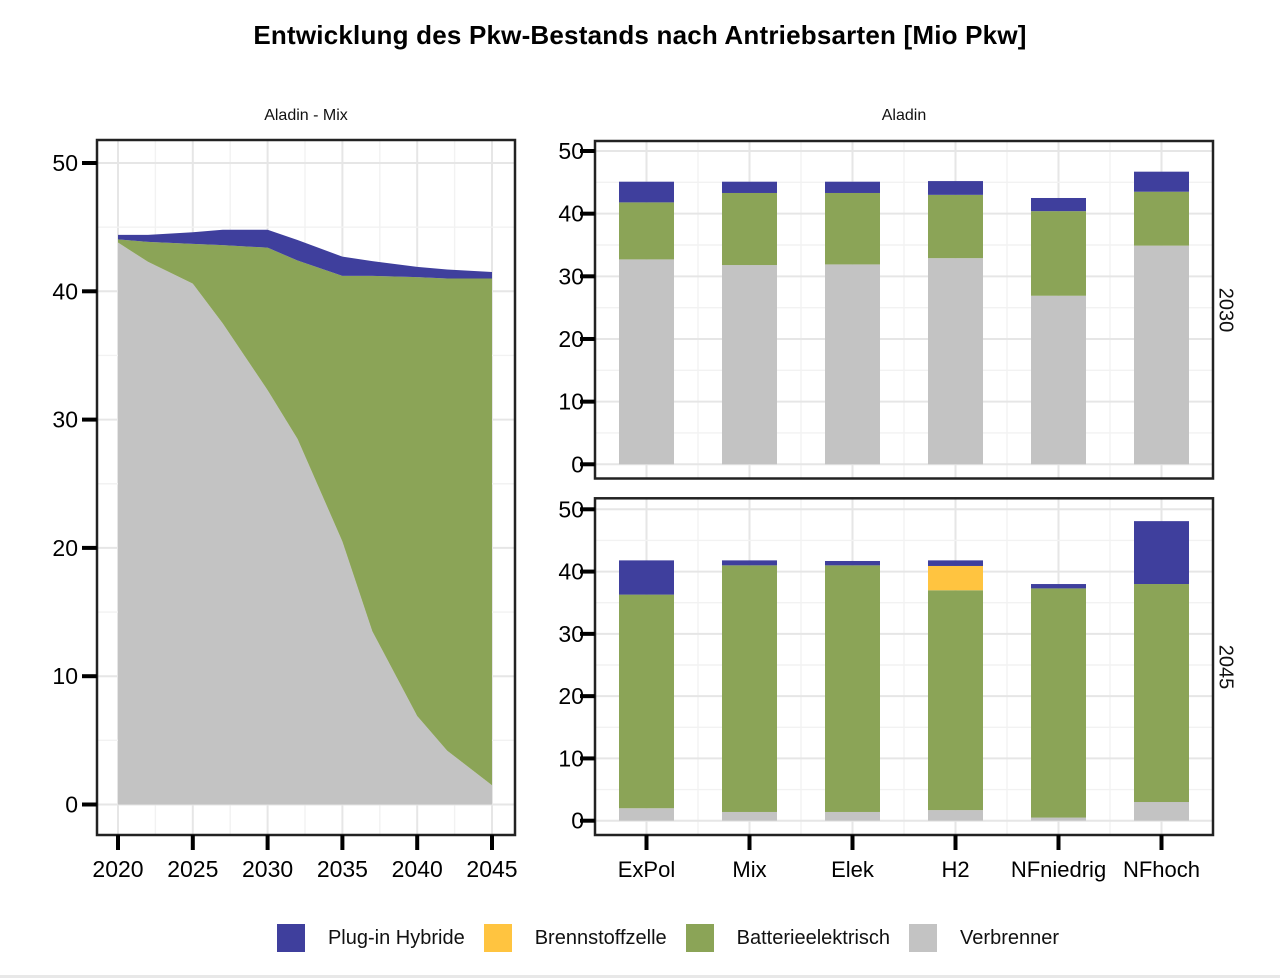 This screenshot has height=980, width=1280. What do you see at coordinates (491, 869) in the screenshot?
I see `x-tick-label: 2045` at bounding box center [491, 869].